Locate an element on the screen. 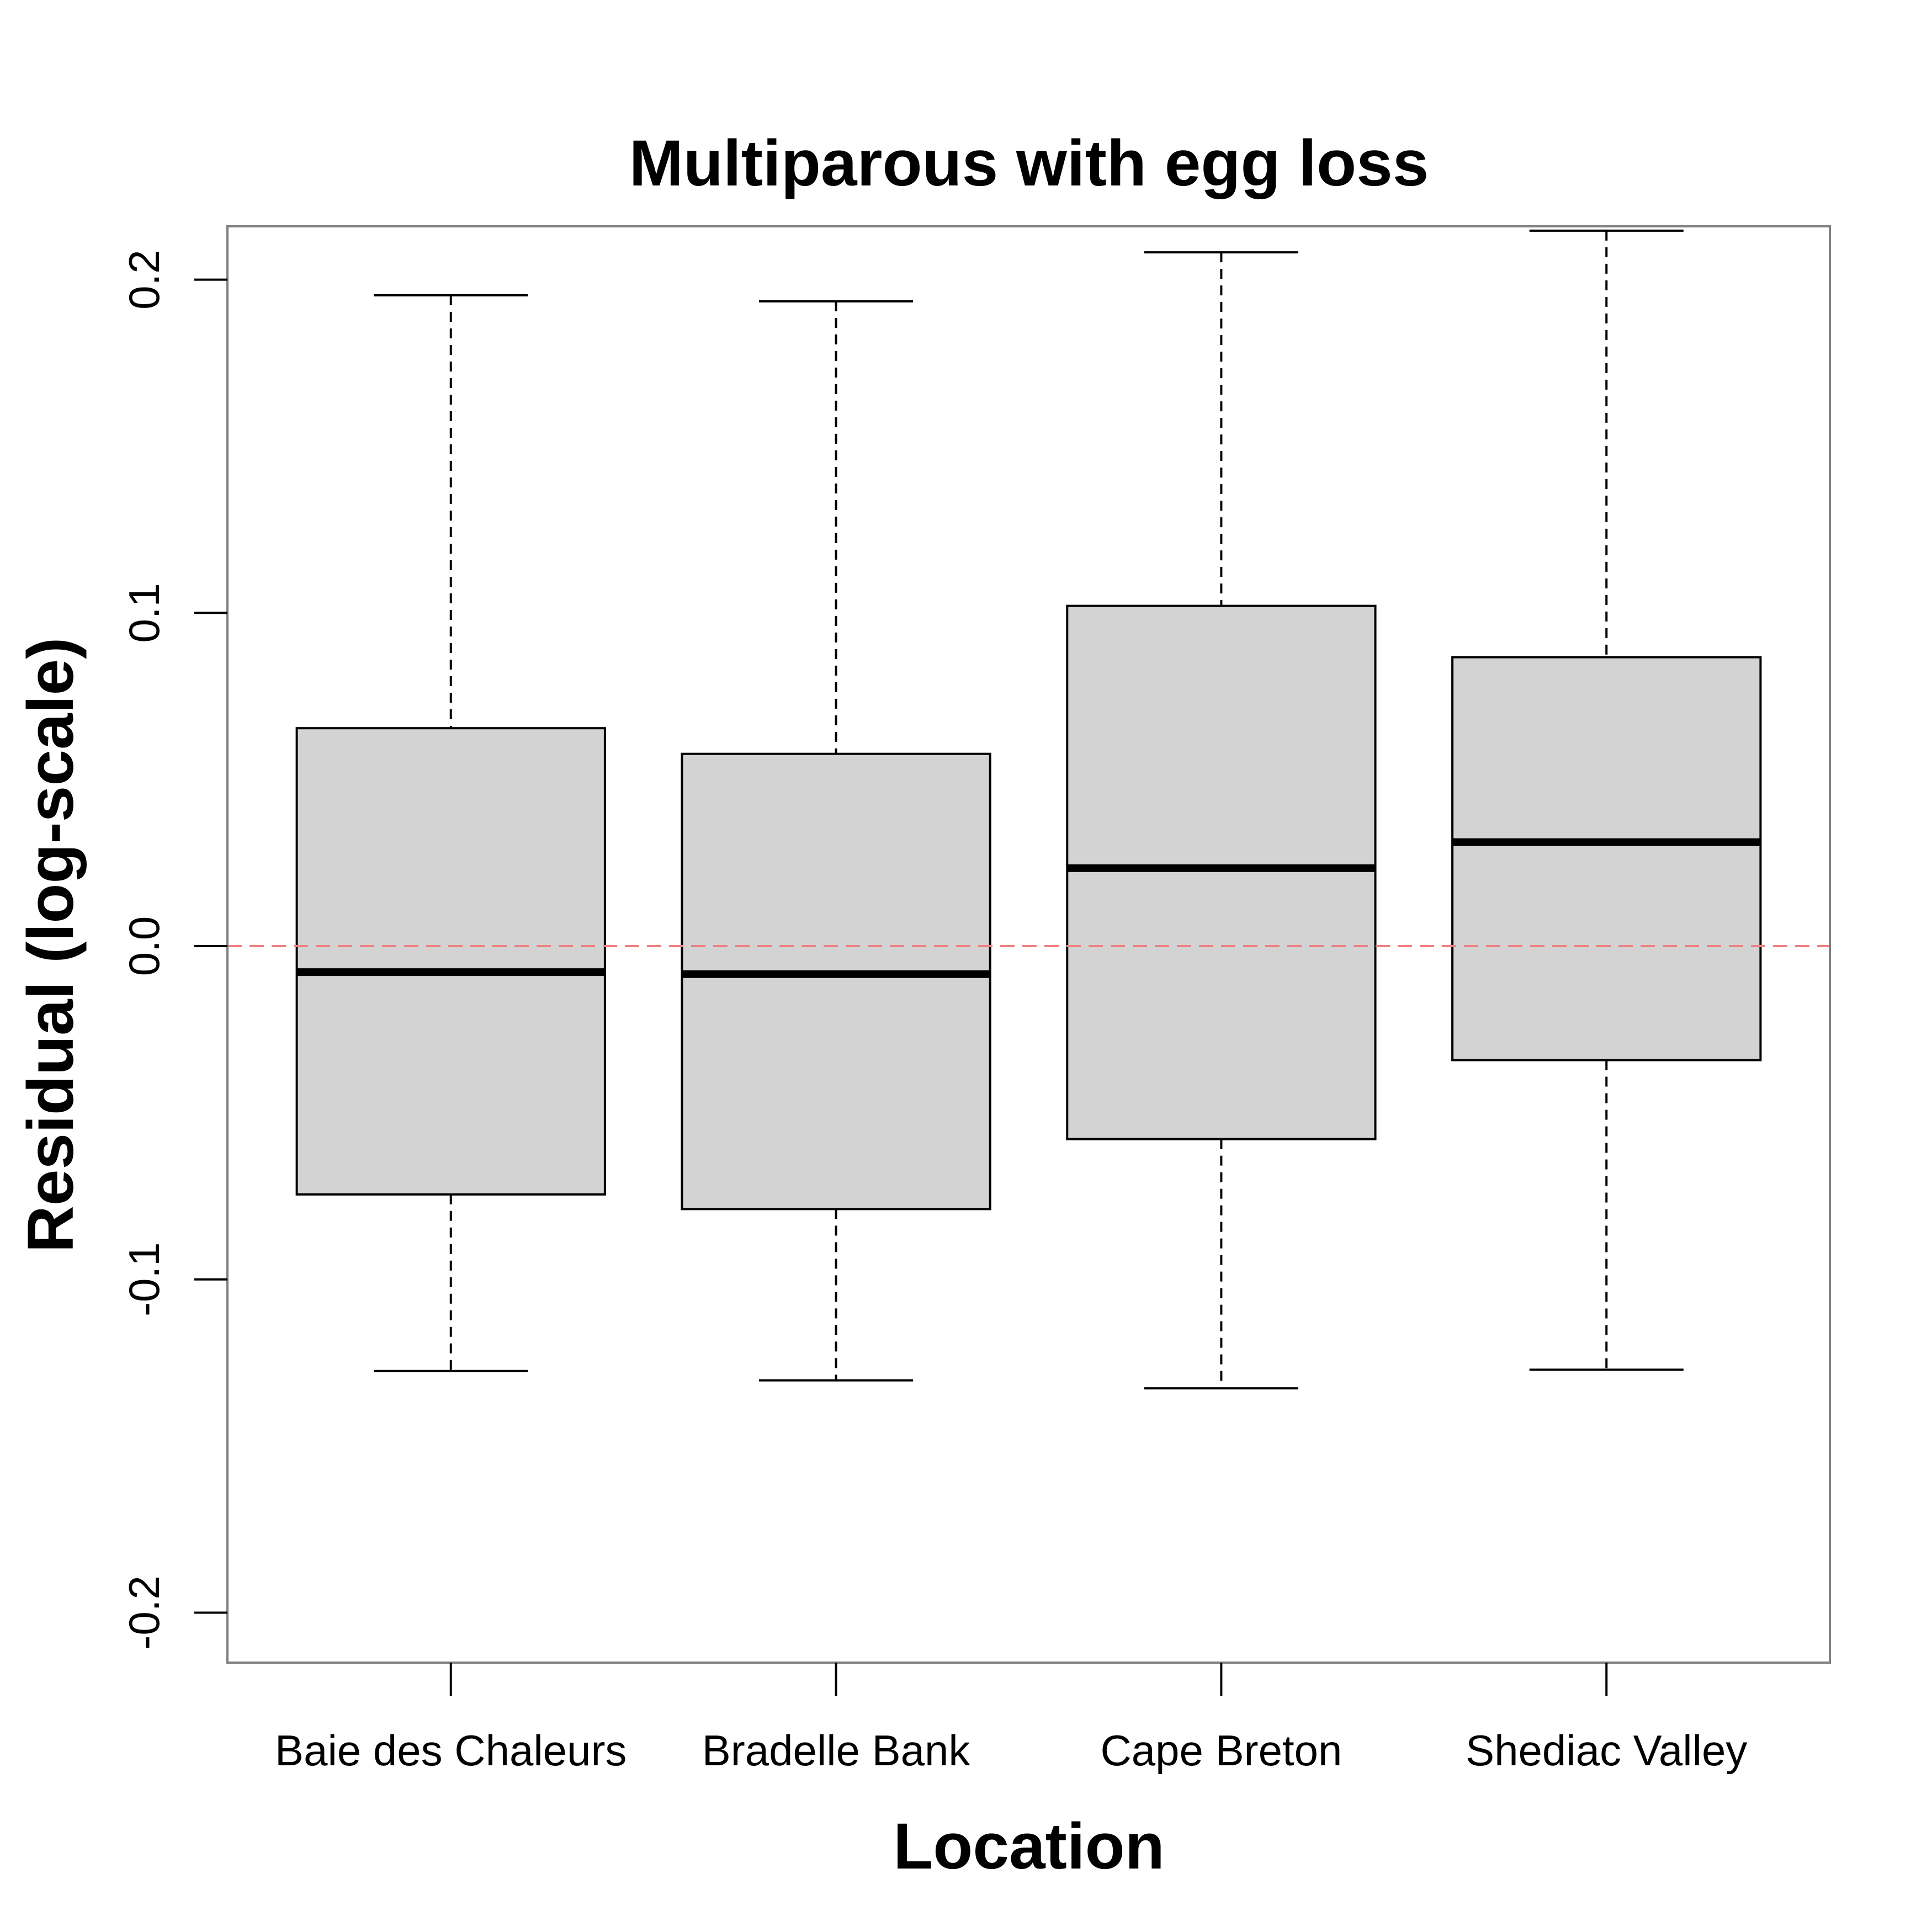 The width and height of the screenshot is (1932, 1932). x-tick-label: Baie des Chaleurs is located at coordinates (451, 1751).